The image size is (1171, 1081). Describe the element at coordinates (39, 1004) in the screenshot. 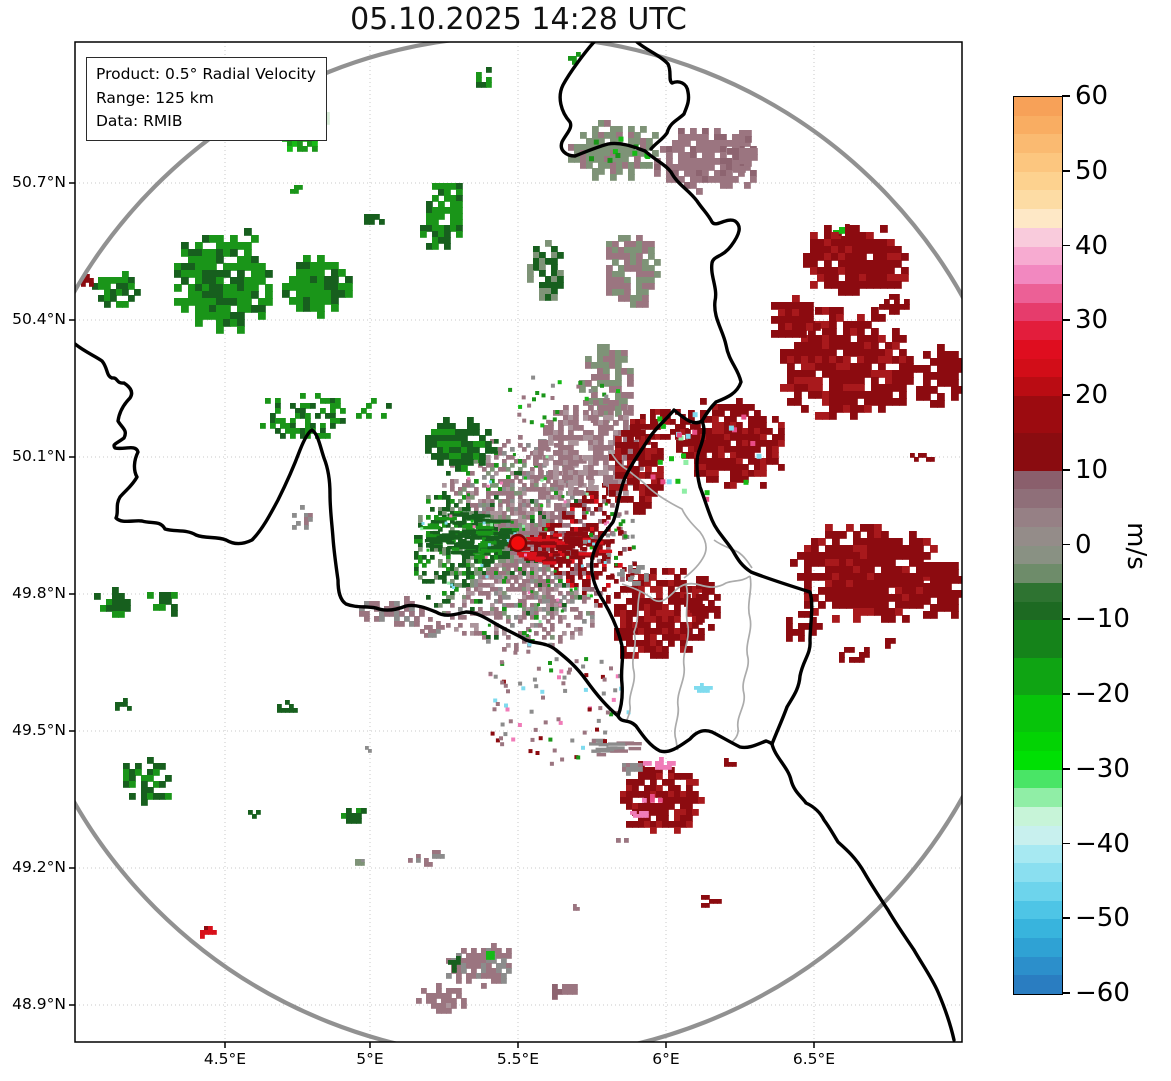

I see `y-tick-label: 48.9°N` at that location.